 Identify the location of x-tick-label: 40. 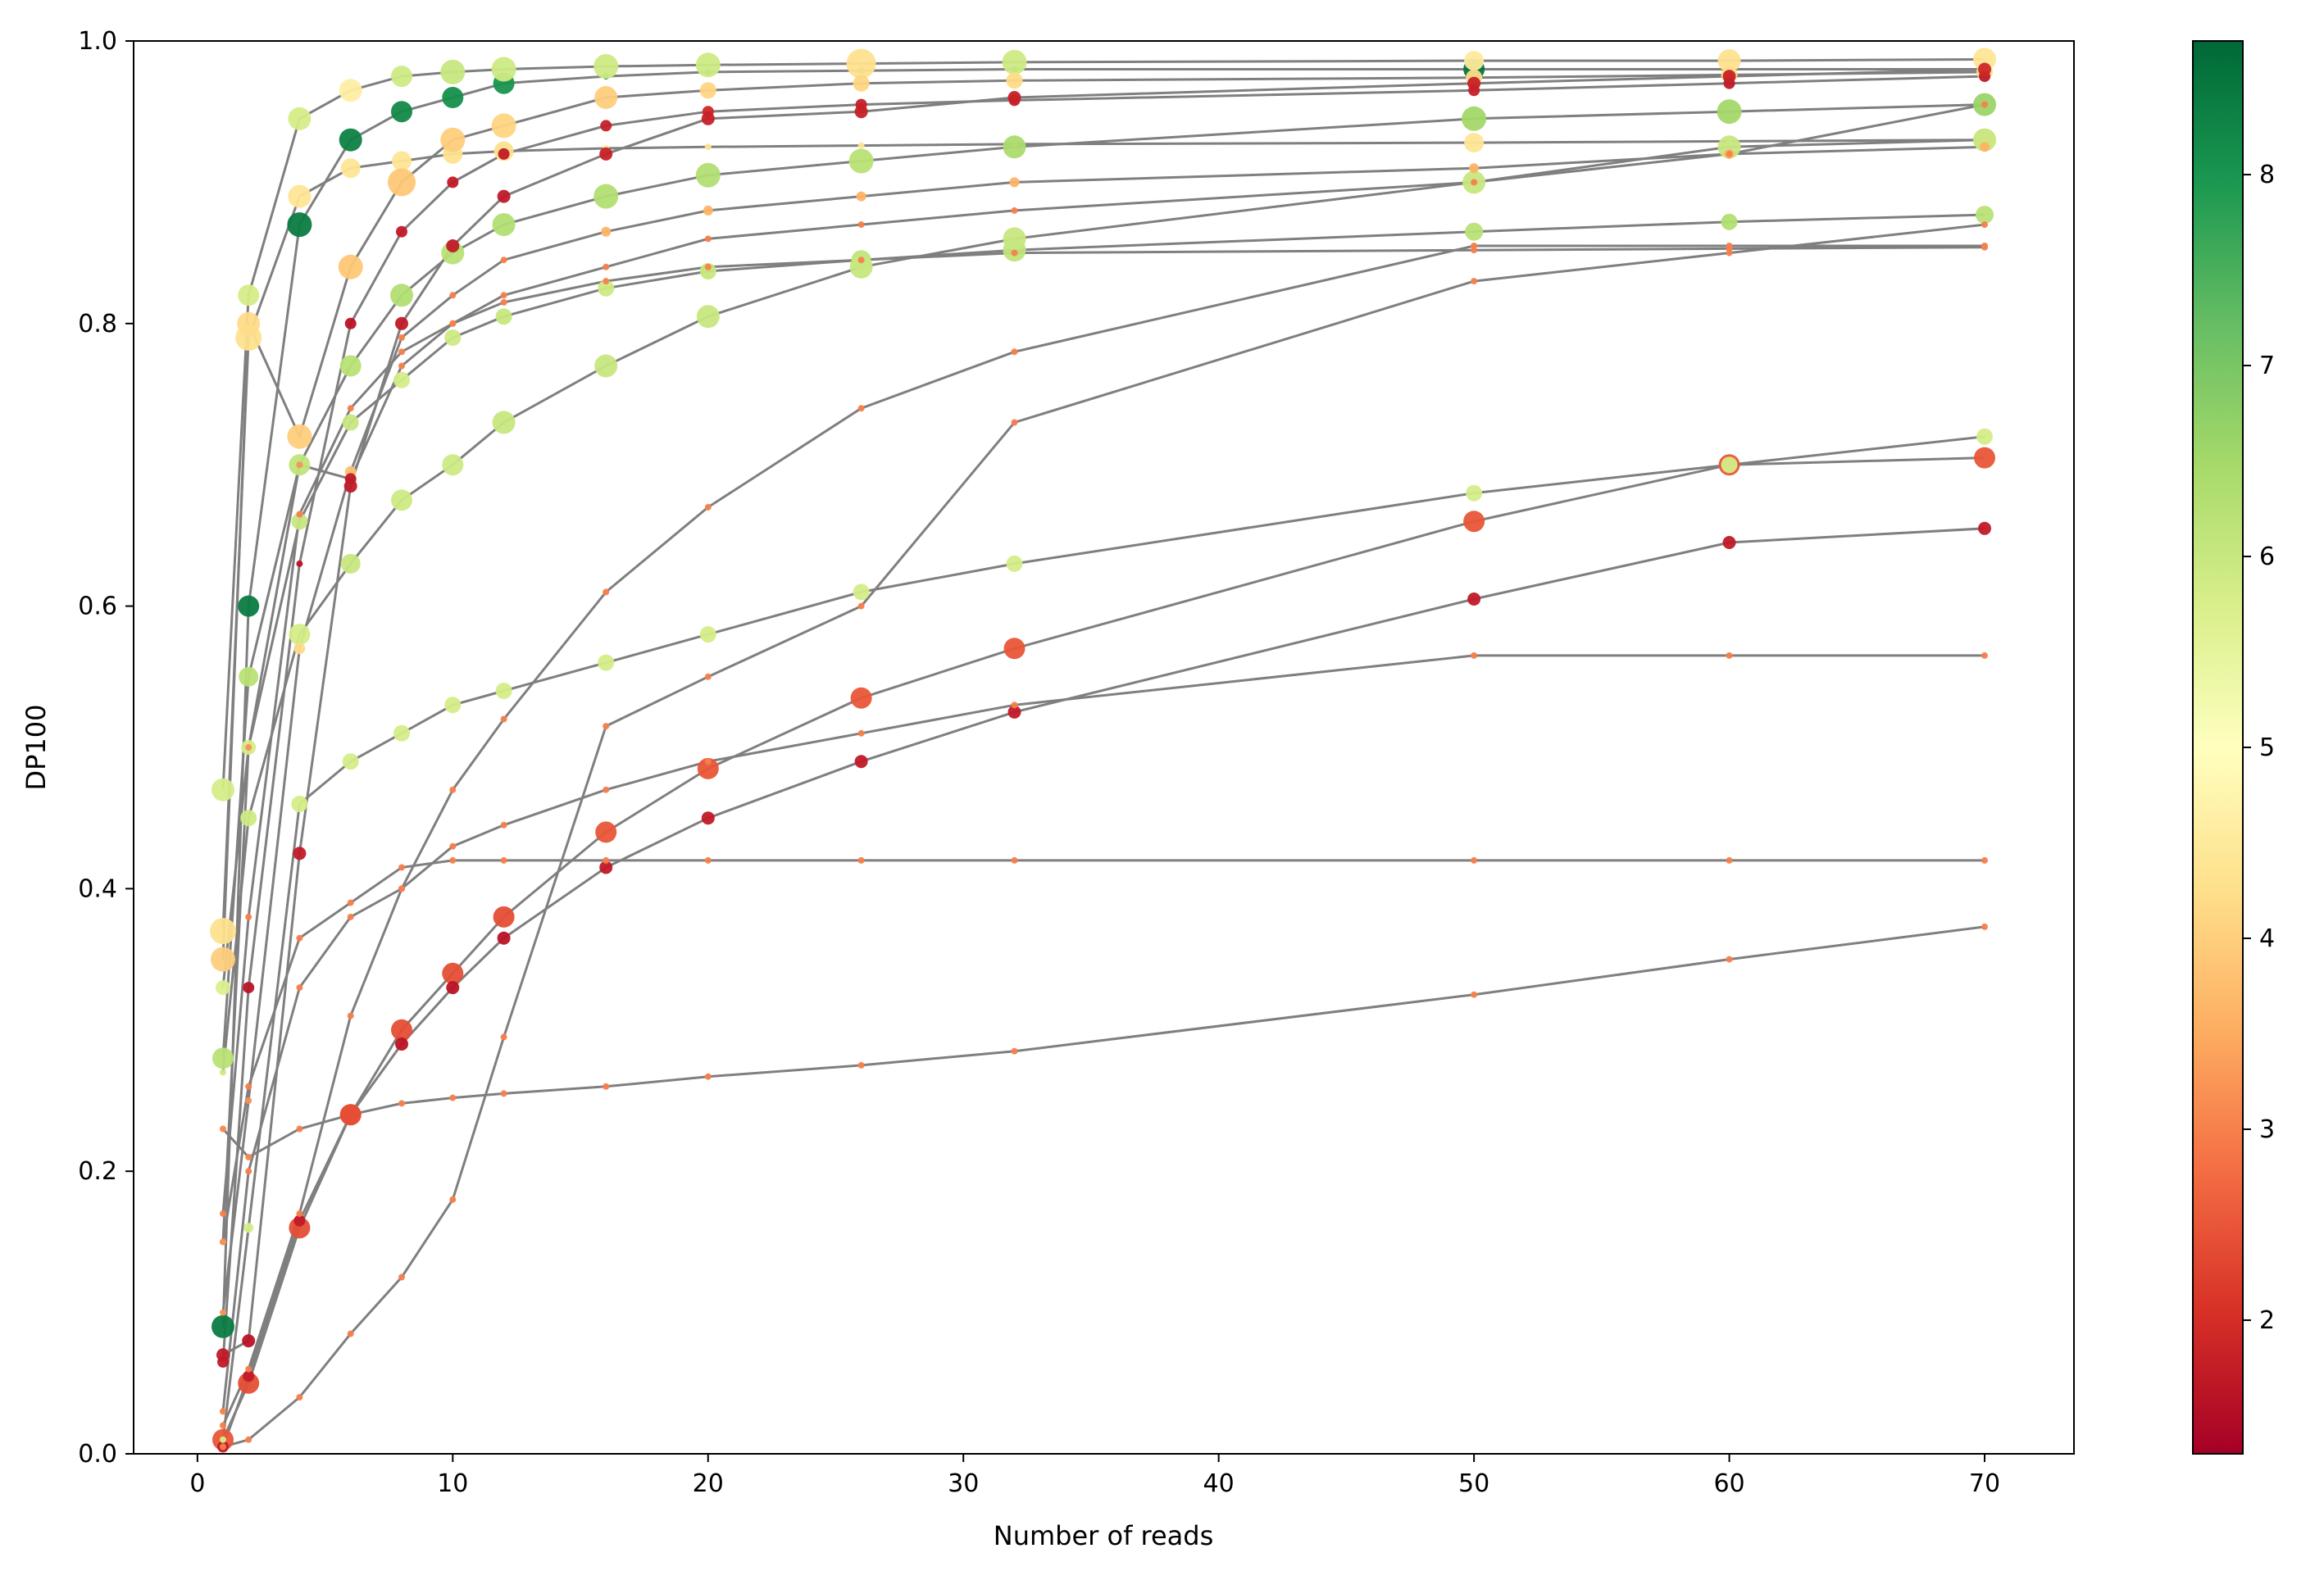
(1219, 1483).